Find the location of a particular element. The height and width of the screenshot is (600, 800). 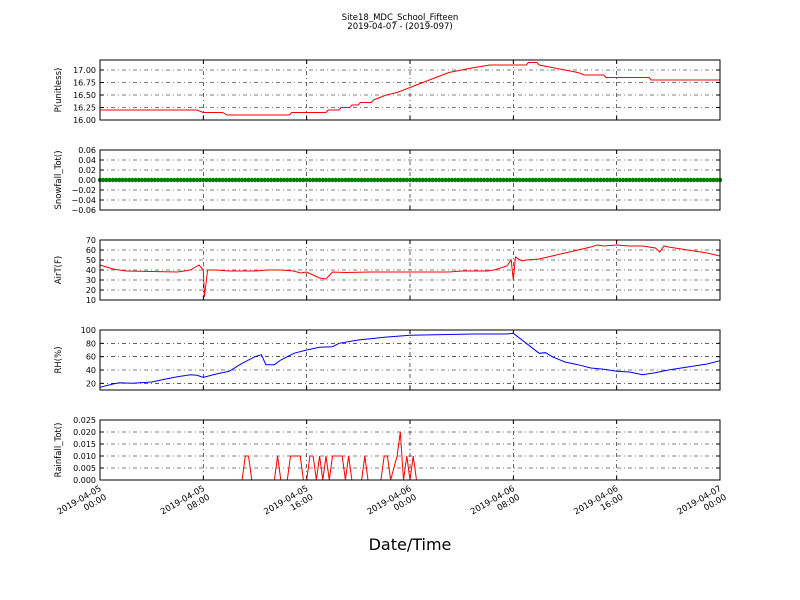

y-tick-label: 16.25 is located at coordinates (84, 108).